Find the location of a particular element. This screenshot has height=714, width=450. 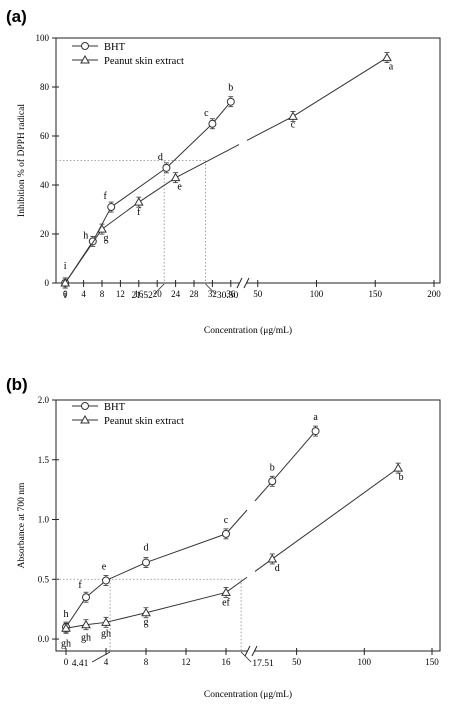

annotation-label: 4.41 is located at coordinates (80, 664).